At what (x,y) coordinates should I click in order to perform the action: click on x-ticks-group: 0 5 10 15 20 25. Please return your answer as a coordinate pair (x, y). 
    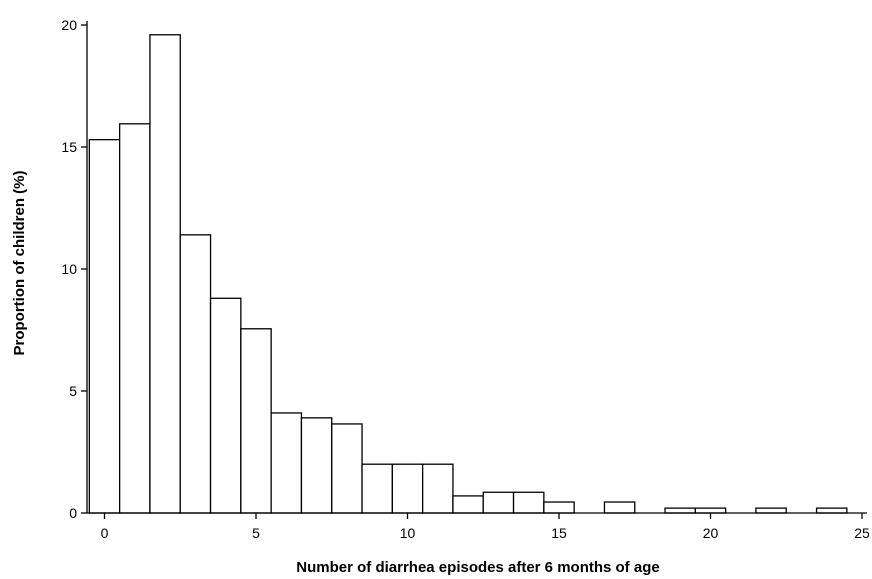
    Looking at the image, I should click on (485, 527).